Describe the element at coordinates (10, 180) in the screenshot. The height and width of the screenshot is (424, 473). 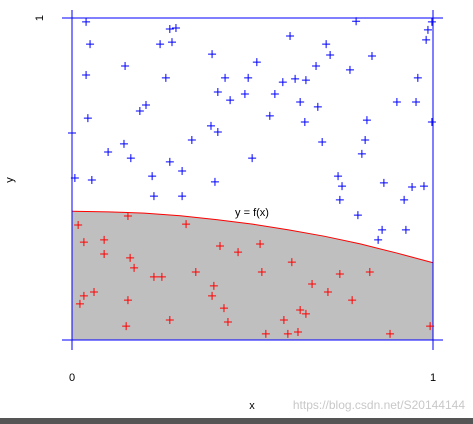
I see `y-axis-label: y` at that location.